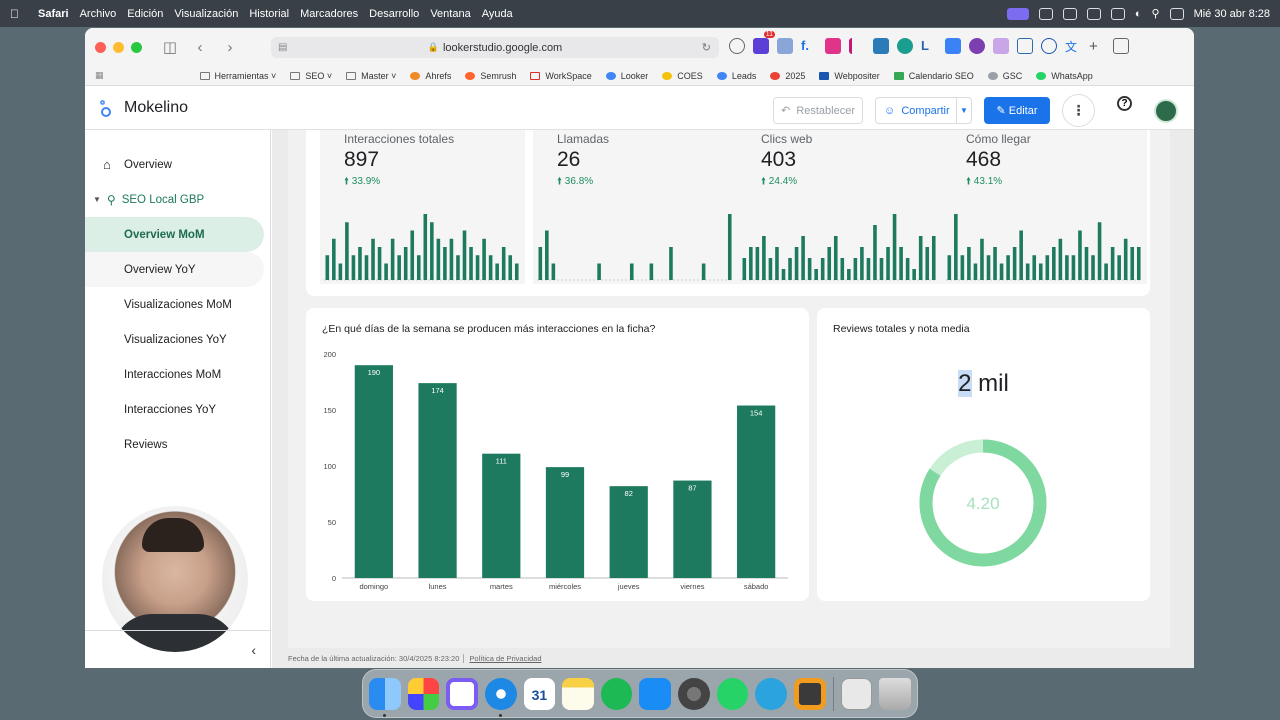  I want to click on bar-viernes, so click(692, 529).